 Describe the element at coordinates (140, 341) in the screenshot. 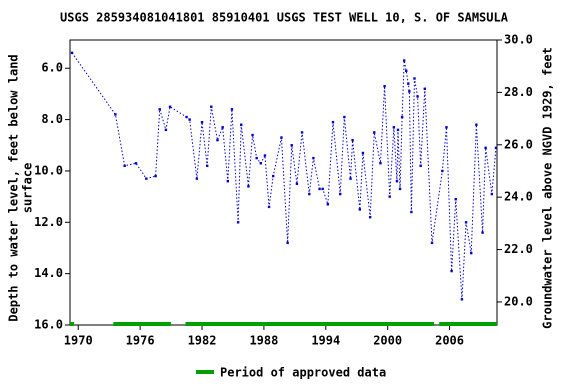

I see `x-tick-label: 1976` at that location.